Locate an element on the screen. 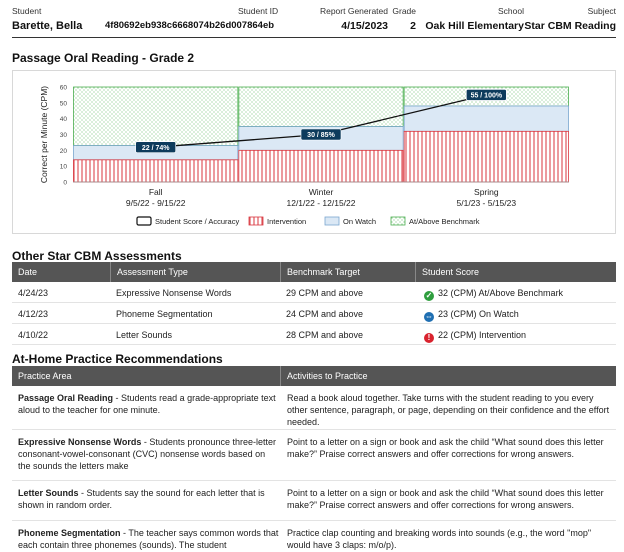  report-generated-date: 4/15/2023 is located at coordinates (364, 26).